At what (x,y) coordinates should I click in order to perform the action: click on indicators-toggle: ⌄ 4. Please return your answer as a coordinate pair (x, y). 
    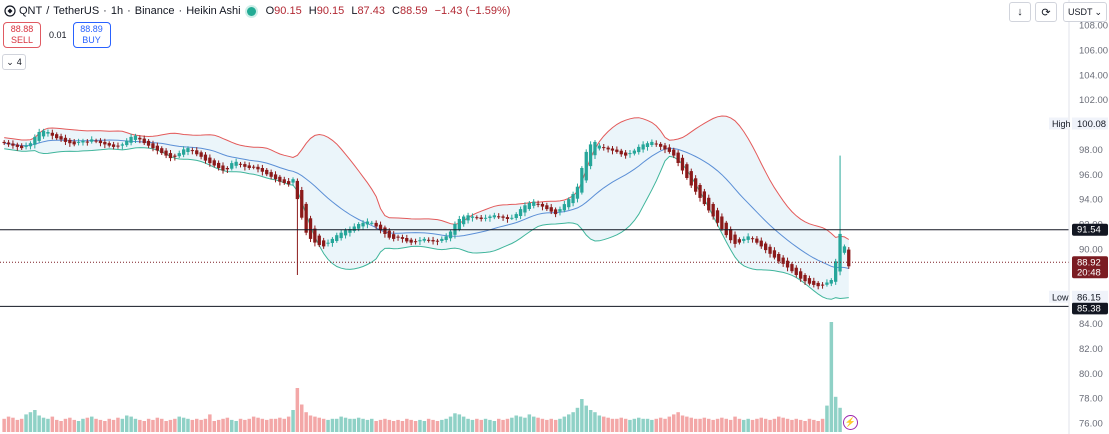
    Looking at the image, I should click on (14, 62).